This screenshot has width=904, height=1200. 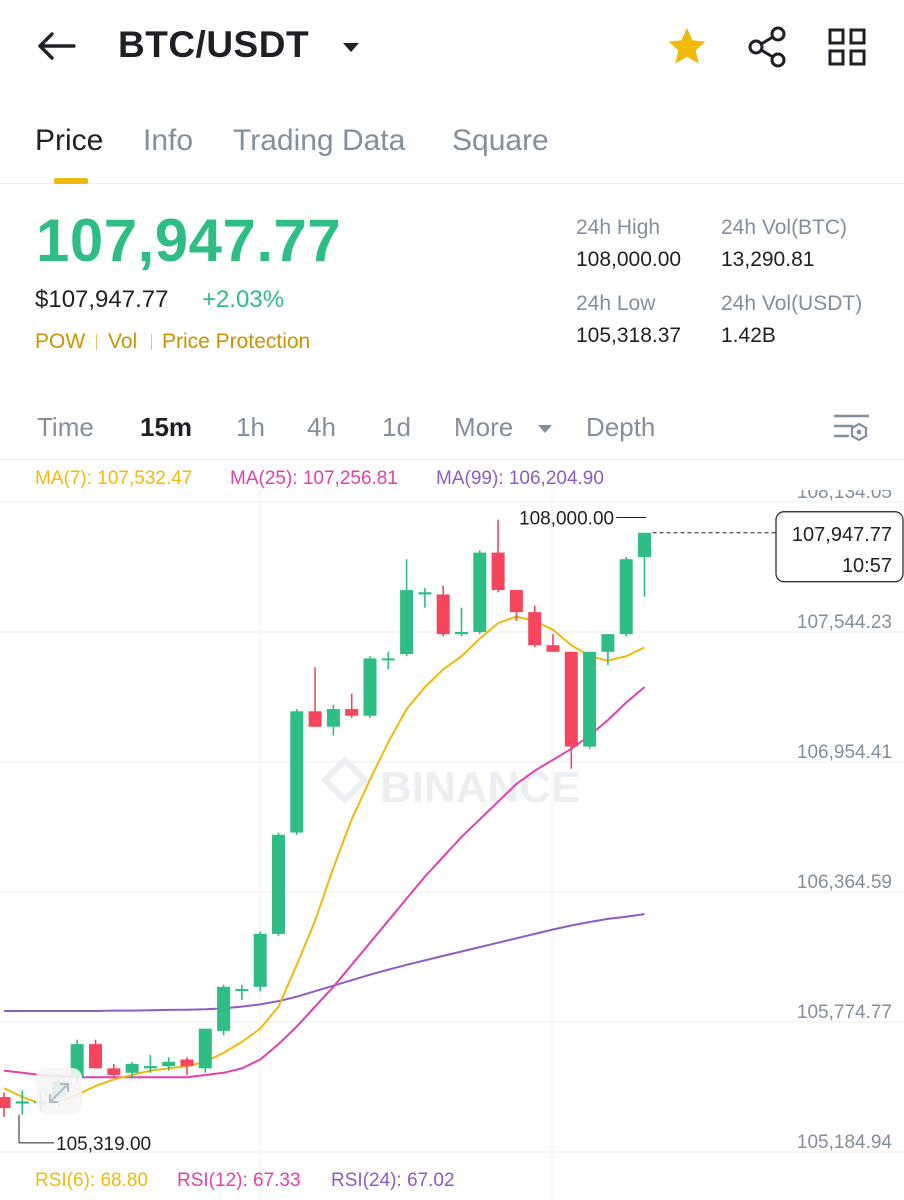 What do you see at coordinates (784, 227) in the screenshot?
I see `stat-vol-btc-label: 24h Vol(BTC)` at bounding box center [784, 227].